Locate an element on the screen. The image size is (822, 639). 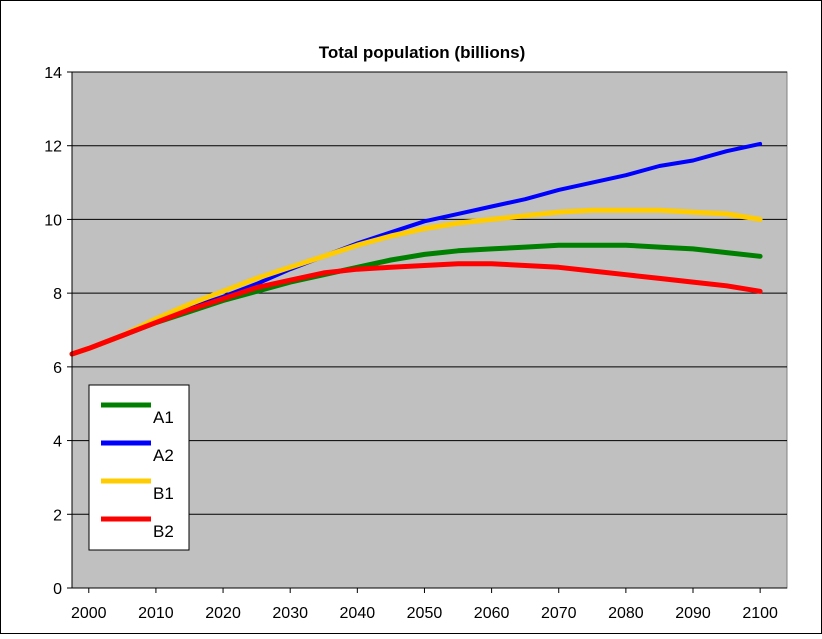
y-tick-label: 4 is located at coordinates (57, 442).